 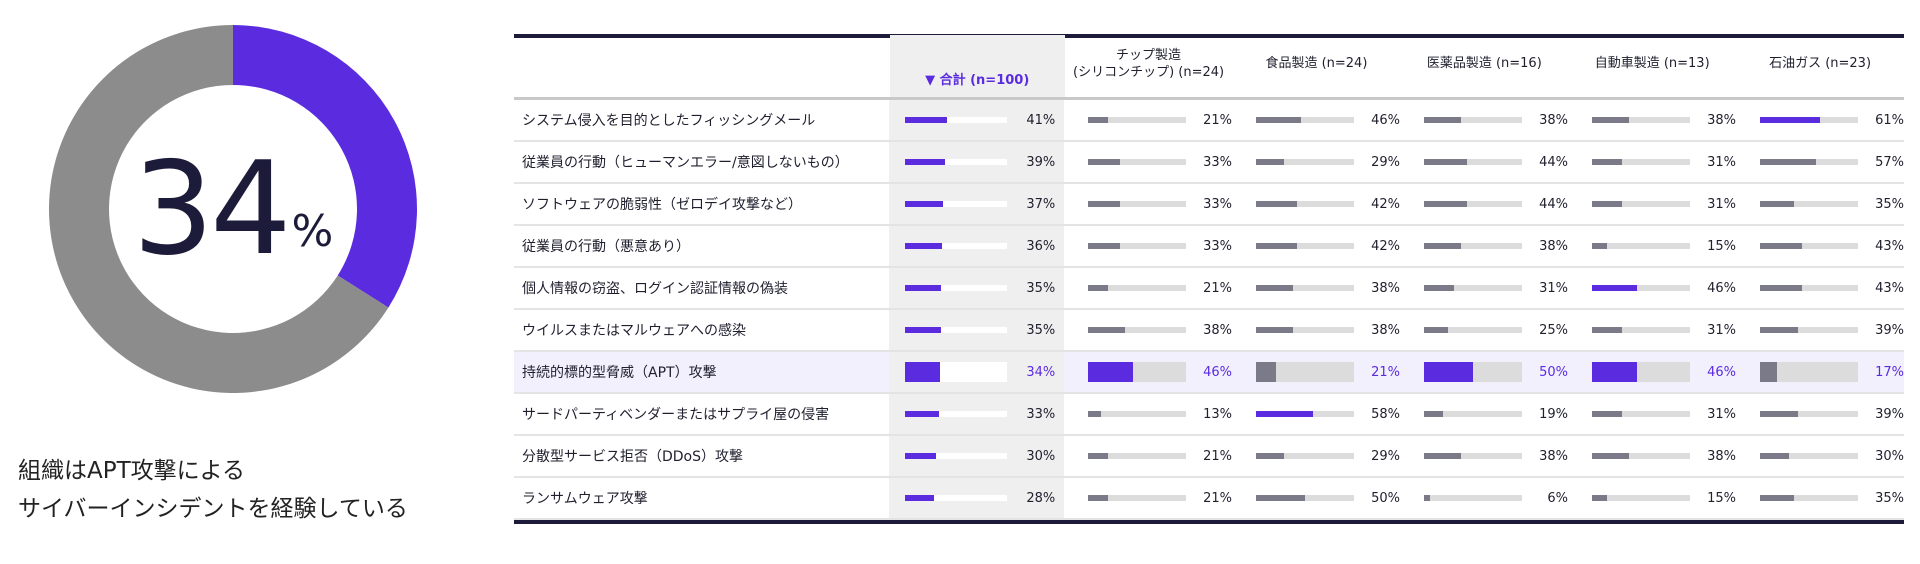 I want to click on table-row: システム侵入を目的としたフィッシングメール 41% 21% 46% 38% 38% 61%, so click(x=1209, y=121).